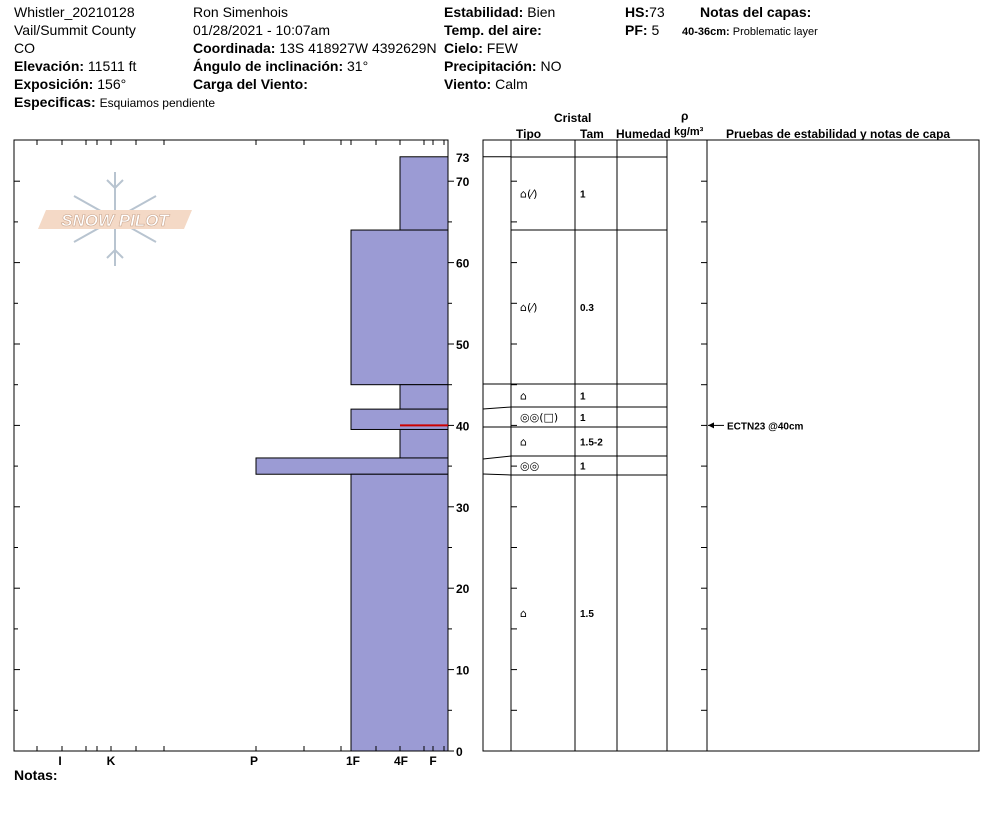 This screenshot has width=994, height=840. I want to click on specifics: Especificas: Esquiamos pendiente, so click(115, 102).